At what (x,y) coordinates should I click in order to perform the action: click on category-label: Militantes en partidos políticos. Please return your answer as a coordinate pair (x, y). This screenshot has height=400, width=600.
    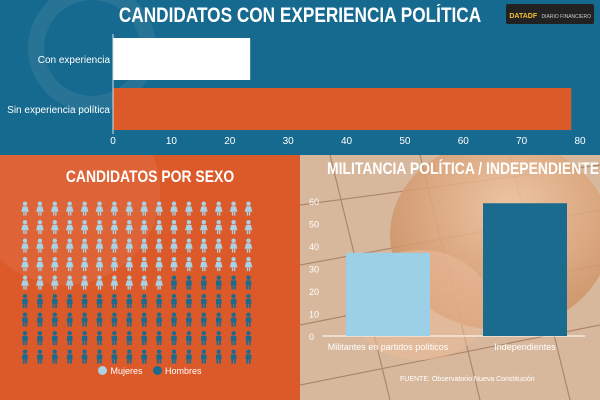
    Looking at the image, I should click on (388, 347).